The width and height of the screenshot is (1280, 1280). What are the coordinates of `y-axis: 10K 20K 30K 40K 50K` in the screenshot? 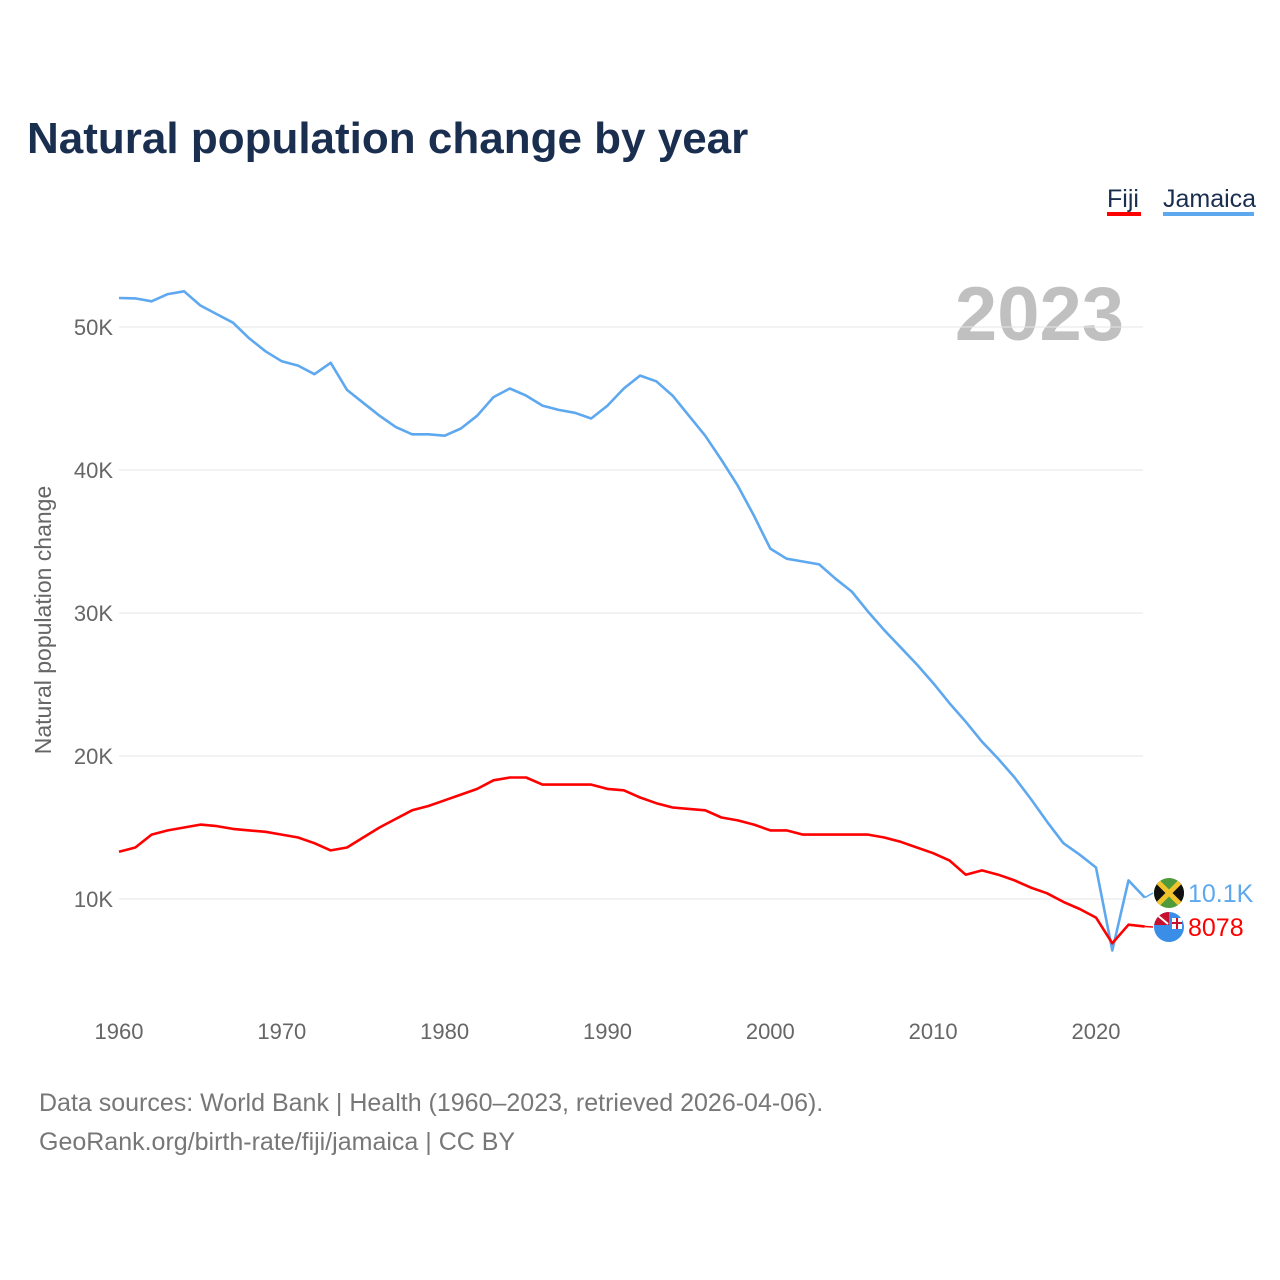 It's located at (93, 613).